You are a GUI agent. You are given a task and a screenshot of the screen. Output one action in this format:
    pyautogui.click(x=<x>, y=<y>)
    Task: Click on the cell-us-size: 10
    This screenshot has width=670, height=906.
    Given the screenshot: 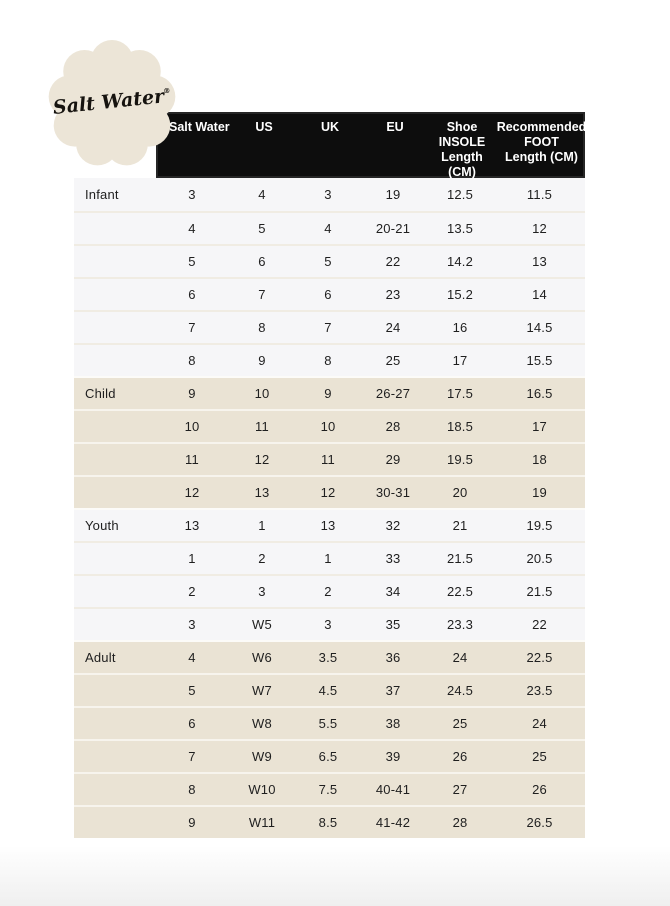 What is the action you would take?
    pyautogui.click(x=262, y=393)
    